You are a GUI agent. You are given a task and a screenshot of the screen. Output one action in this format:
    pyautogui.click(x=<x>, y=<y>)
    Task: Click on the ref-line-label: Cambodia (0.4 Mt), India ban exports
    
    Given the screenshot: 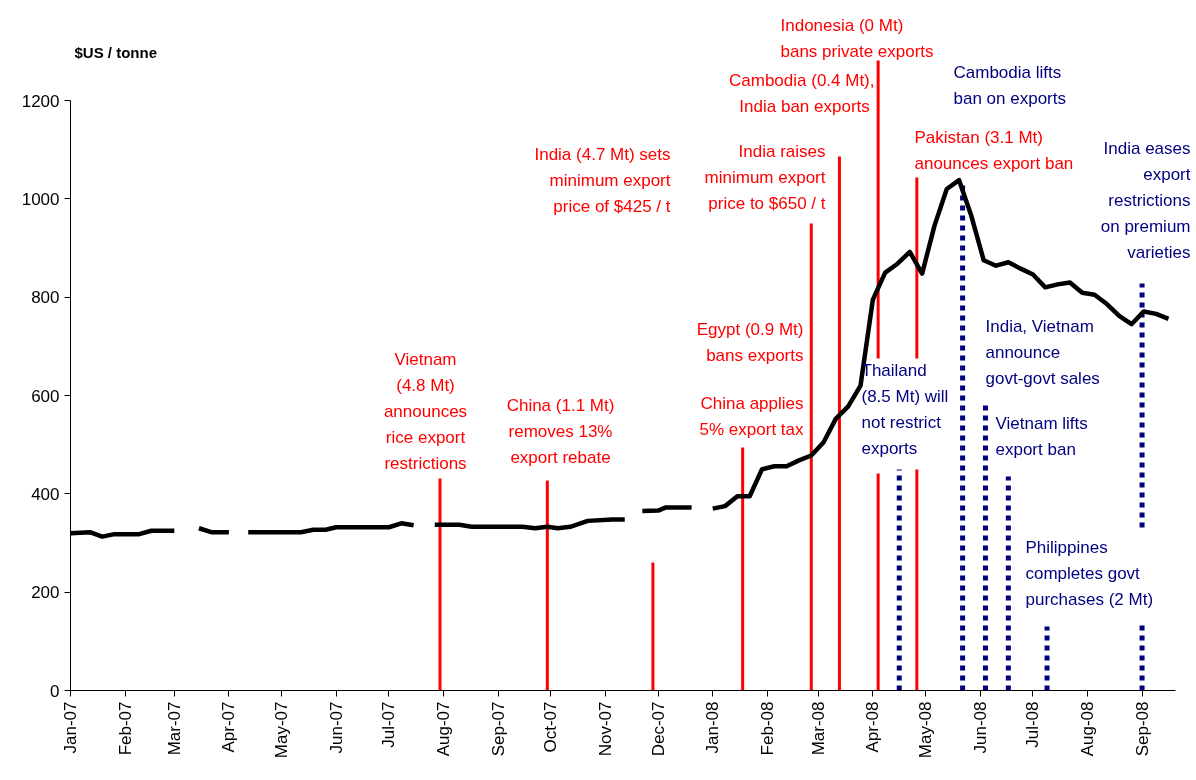 What is the action you would take?
    pyautogui.click(x=802, y=93)
    